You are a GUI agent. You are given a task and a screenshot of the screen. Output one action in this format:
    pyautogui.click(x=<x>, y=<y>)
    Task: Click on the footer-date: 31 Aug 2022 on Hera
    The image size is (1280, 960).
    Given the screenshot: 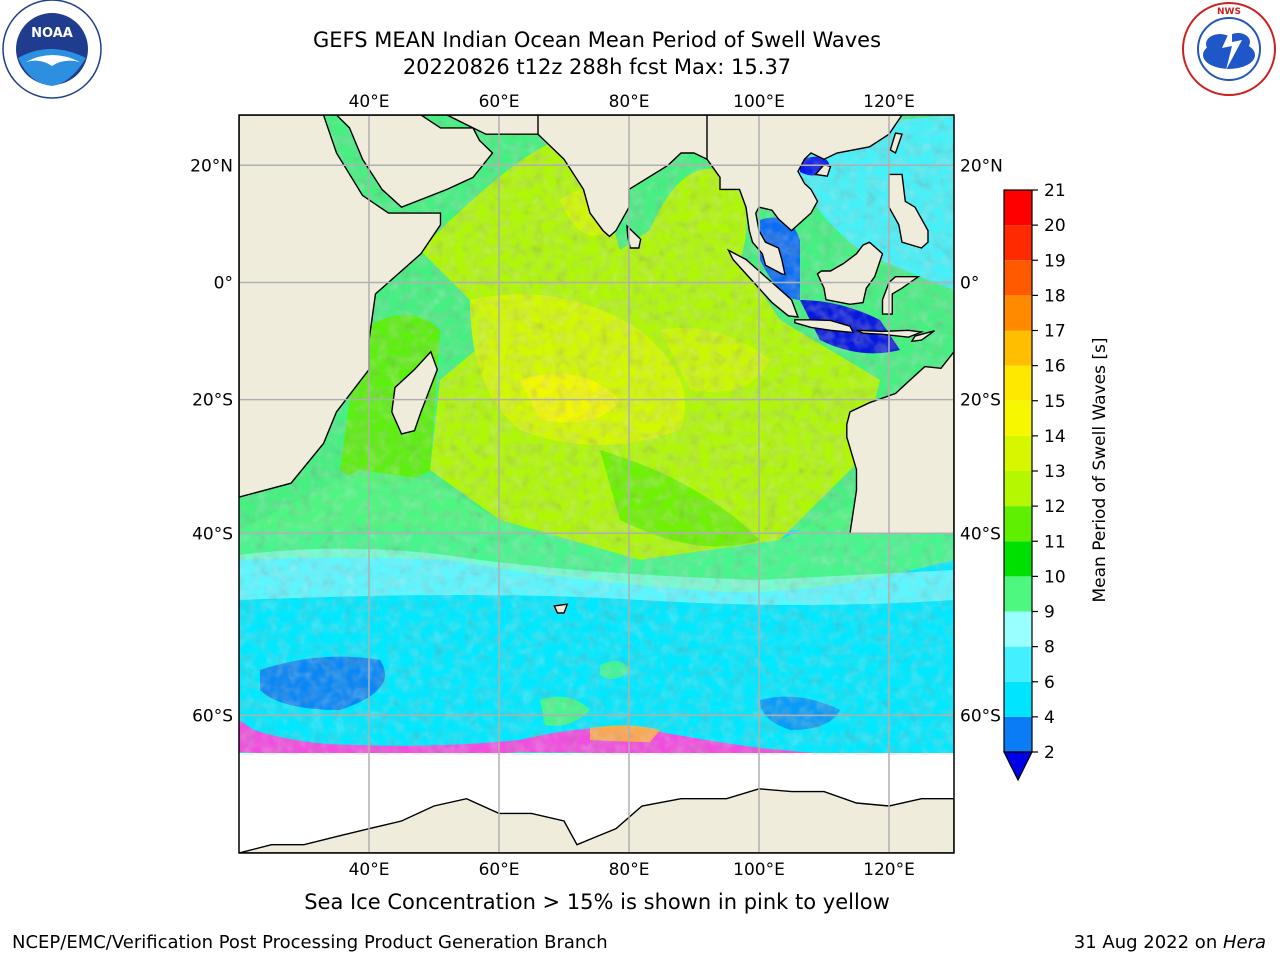 What is the action you would take?
    pyautogui.click(x=1170, y=942)
    